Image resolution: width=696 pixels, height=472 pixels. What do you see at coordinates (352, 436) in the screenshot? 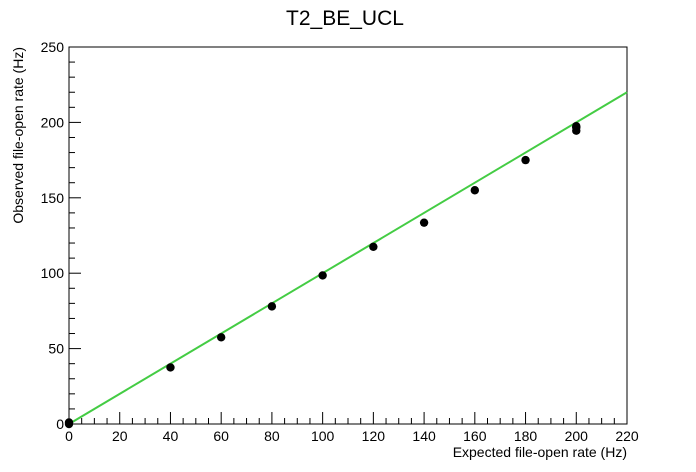
I see `x-axis-tick-labels: 0 20 40 60 80 100 120 140 160 180 200 220` at bounding box center [352, 436].